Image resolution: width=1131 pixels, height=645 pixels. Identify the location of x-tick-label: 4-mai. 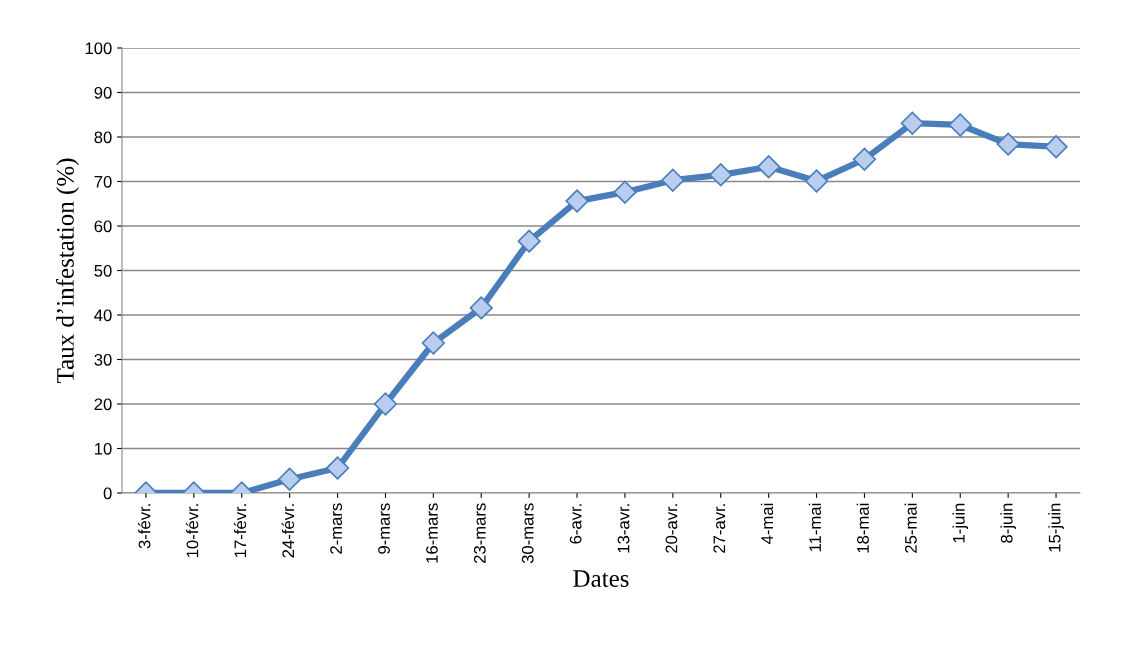
(767, 524).